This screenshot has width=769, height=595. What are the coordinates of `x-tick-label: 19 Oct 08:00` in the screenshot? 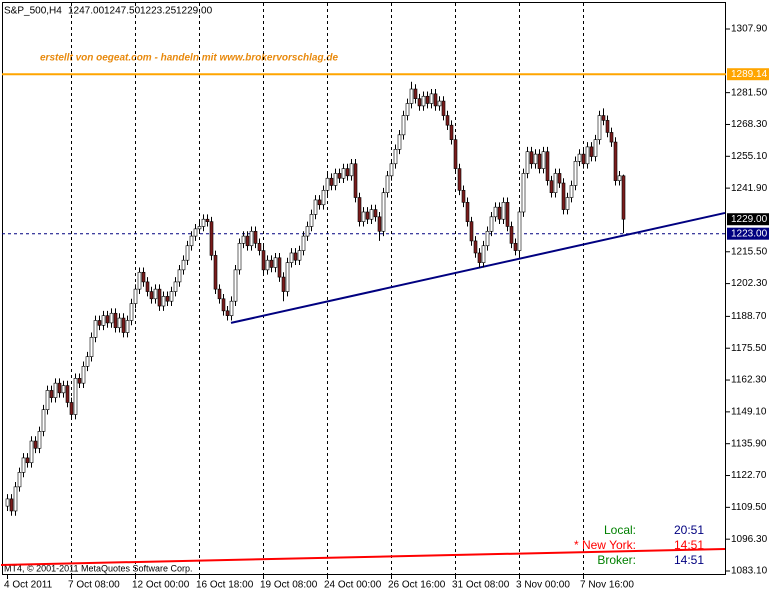 It's located at (289, 585).